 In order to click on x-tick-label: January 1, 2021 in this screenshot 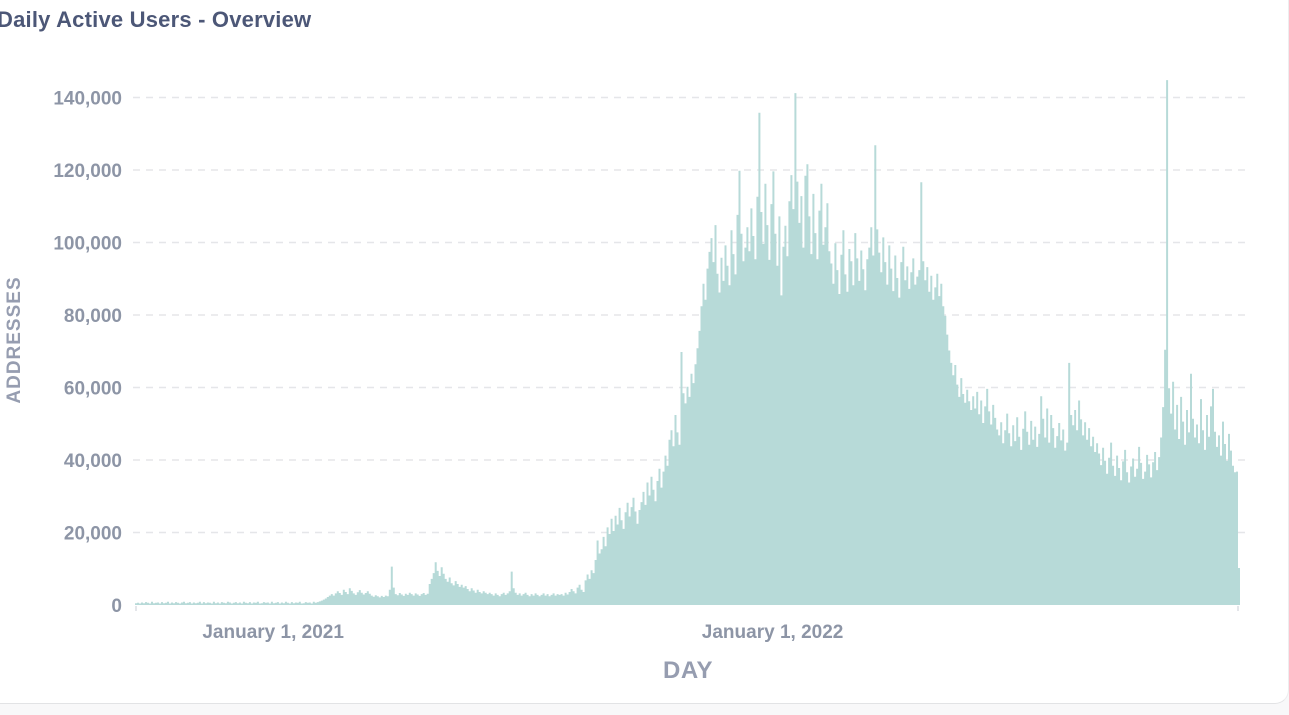, I will do `click(273, 632)`.